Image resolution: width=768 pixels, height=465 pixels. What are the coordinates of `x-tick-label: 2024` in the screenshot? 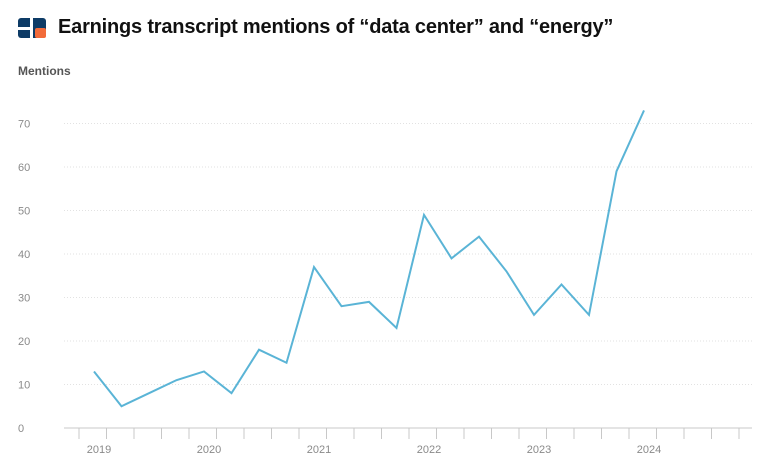 It's located at (649, 450).